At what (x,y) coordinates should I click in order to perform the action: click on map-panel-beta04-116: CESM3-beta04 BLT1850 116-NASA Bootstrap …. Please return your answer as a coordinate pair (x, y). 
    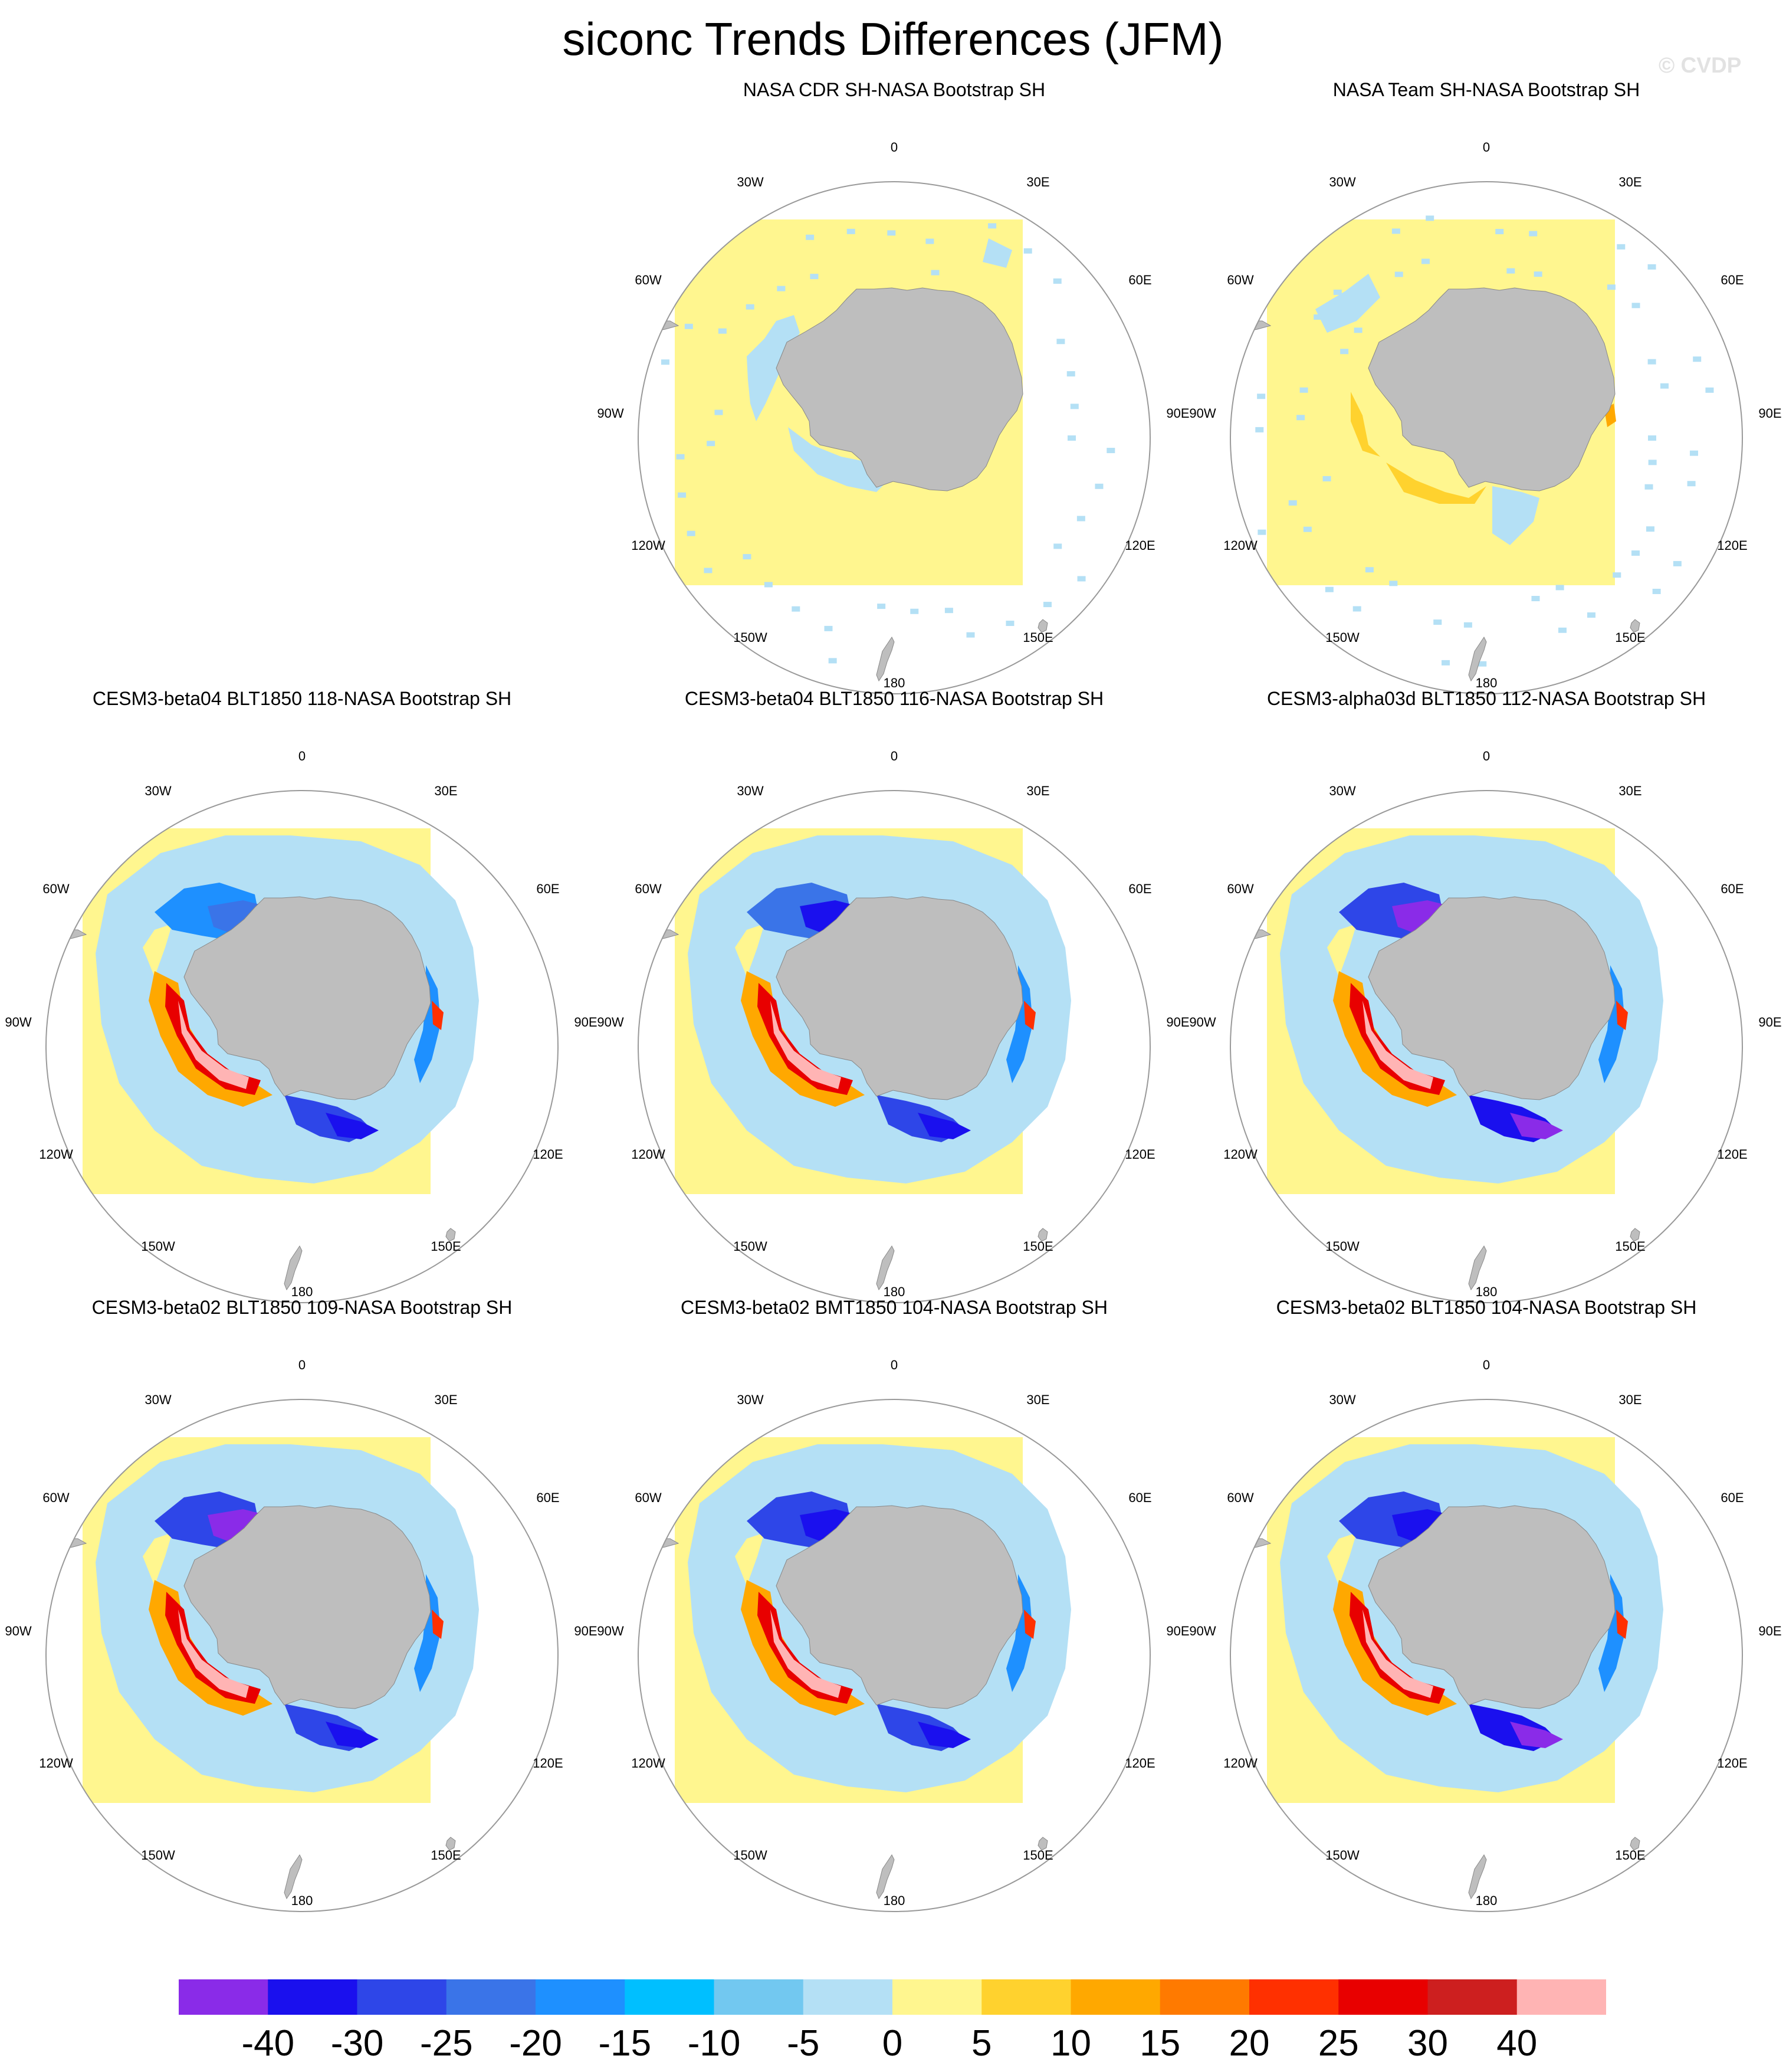
    Looking at the image, I should click on (894, 1015).